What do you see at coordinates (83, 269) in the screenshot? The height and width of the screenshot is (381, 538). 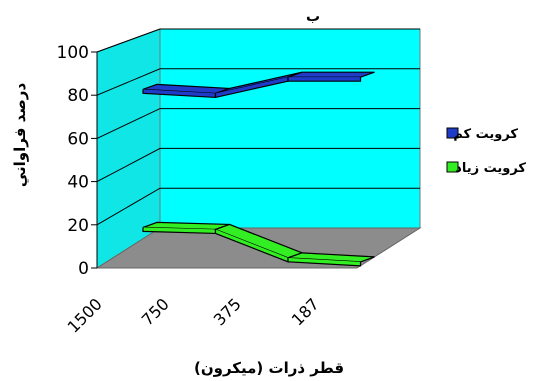 I see `y-tick-label: 0` at bounding box center [83, 269].